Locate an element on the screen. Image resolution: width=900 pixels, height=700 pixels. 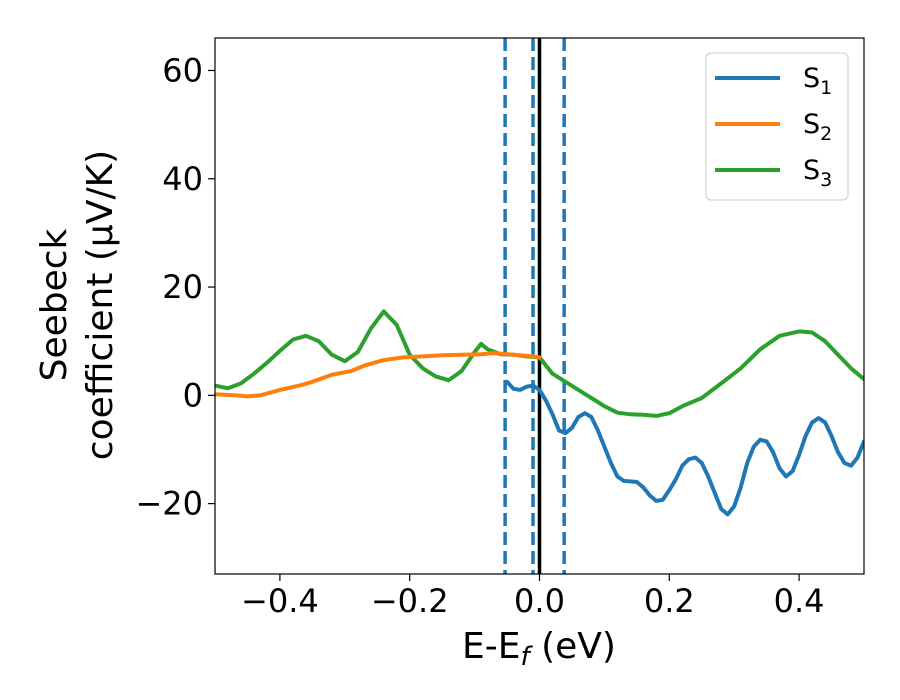
y-axis-label-line1: Seebeck is located at coordinates (54, 304).